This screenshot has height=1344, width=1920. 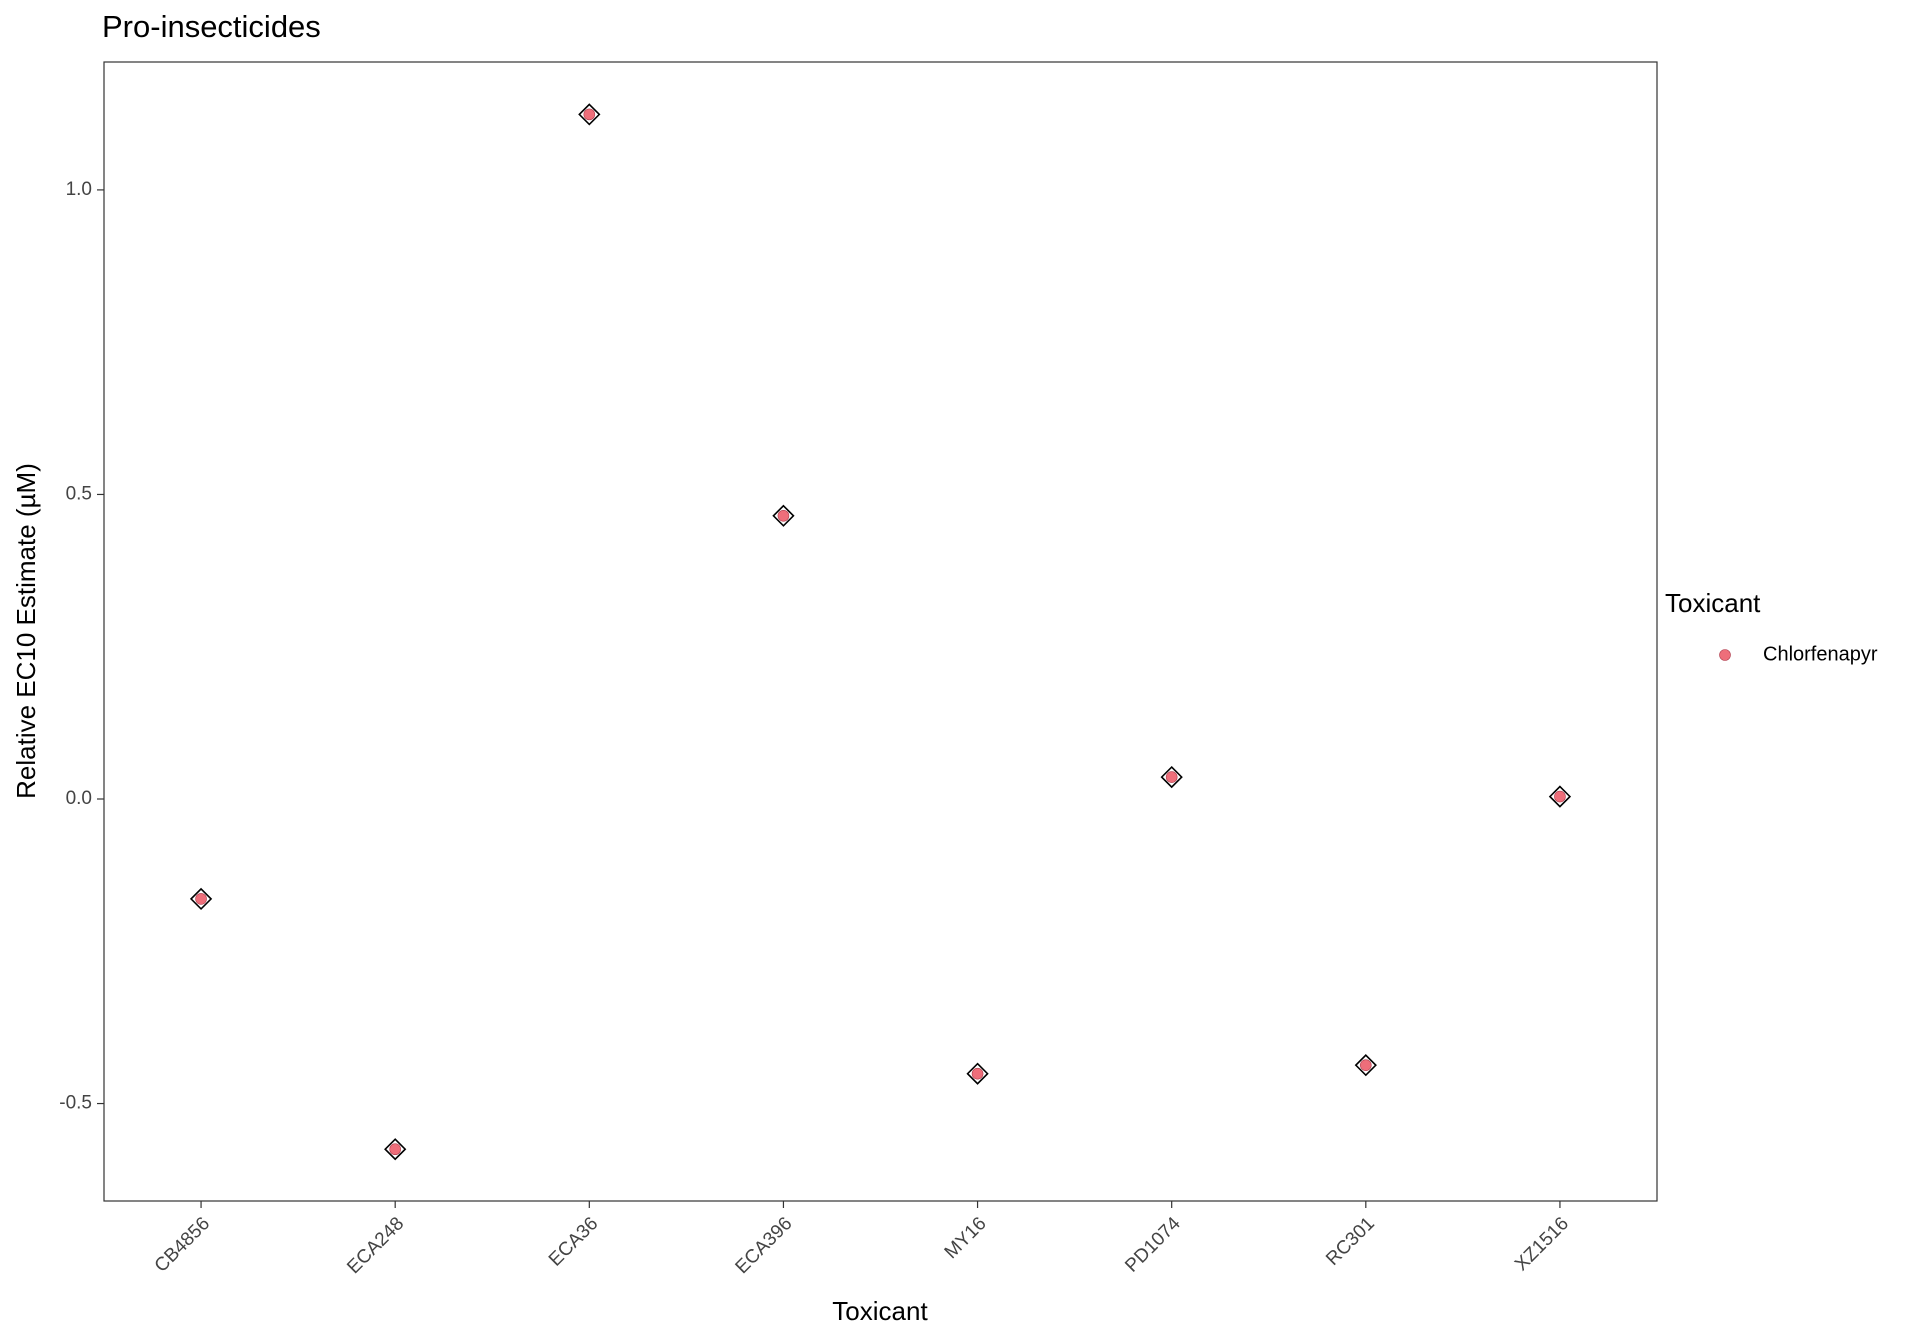 I want to click on legend-swatch, so click(x=1725, y=655).